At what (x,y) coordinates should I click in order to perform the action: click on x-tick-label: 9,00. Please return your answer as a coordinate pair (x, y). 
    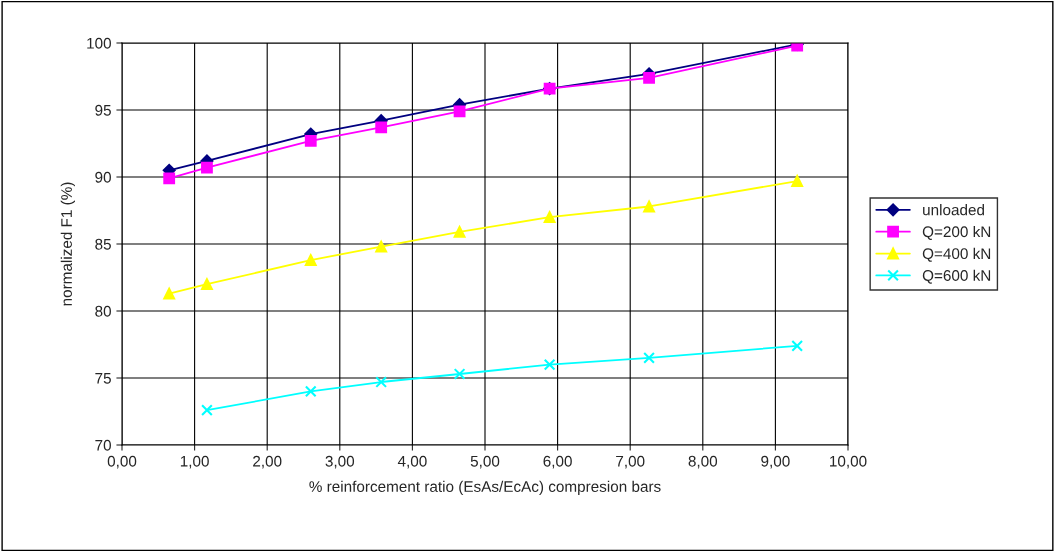
    Looking at the image, I should click on (775, 462).